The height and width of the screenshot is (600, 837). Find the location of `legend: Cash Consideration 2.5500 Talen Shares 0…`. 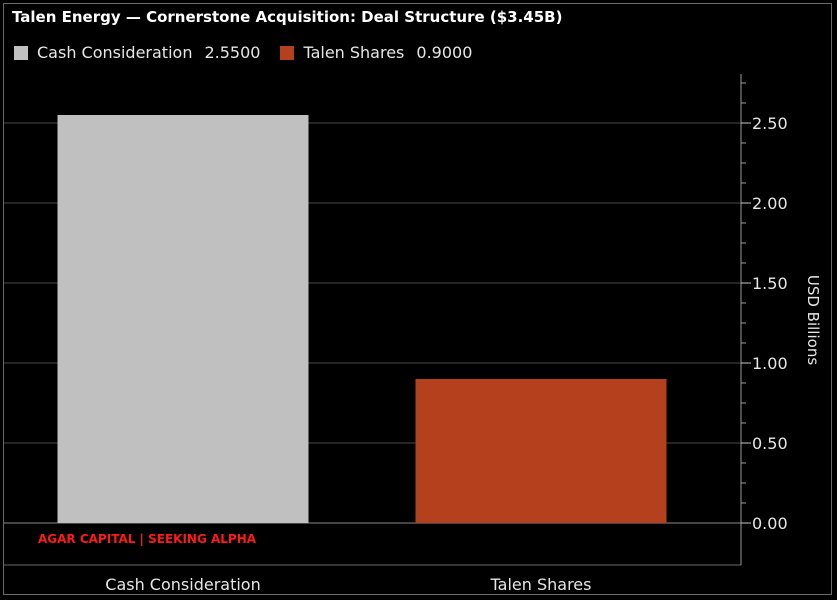

legend: Cash Consideration 2.5500 Talen Shares 0… is located at coordinates (253, 52).